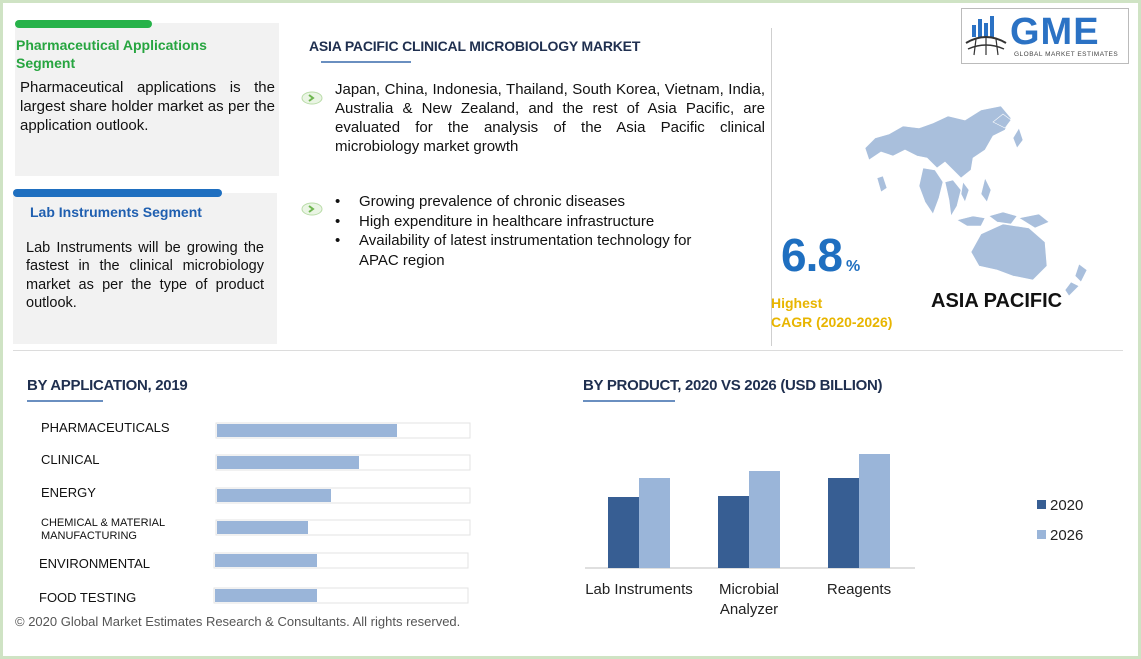 The height and width of the screenshot is (659, 1141). I want to click on list-item: Growing prevalence of chronic diseases, so click(533, 202).